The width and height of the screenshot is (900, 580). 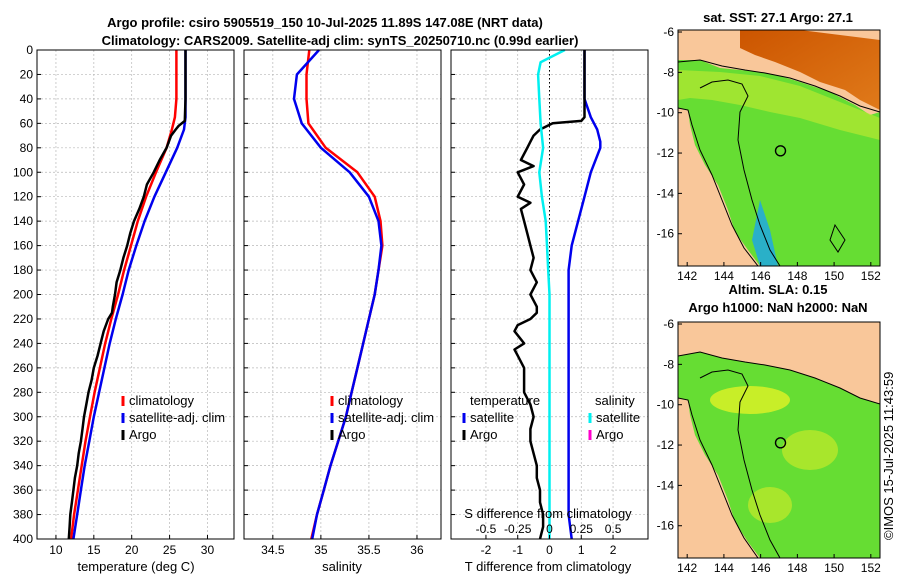 I want to click on temperature-legend: climatology satellite-adj. clim Argo, so click(x=173, y=417).